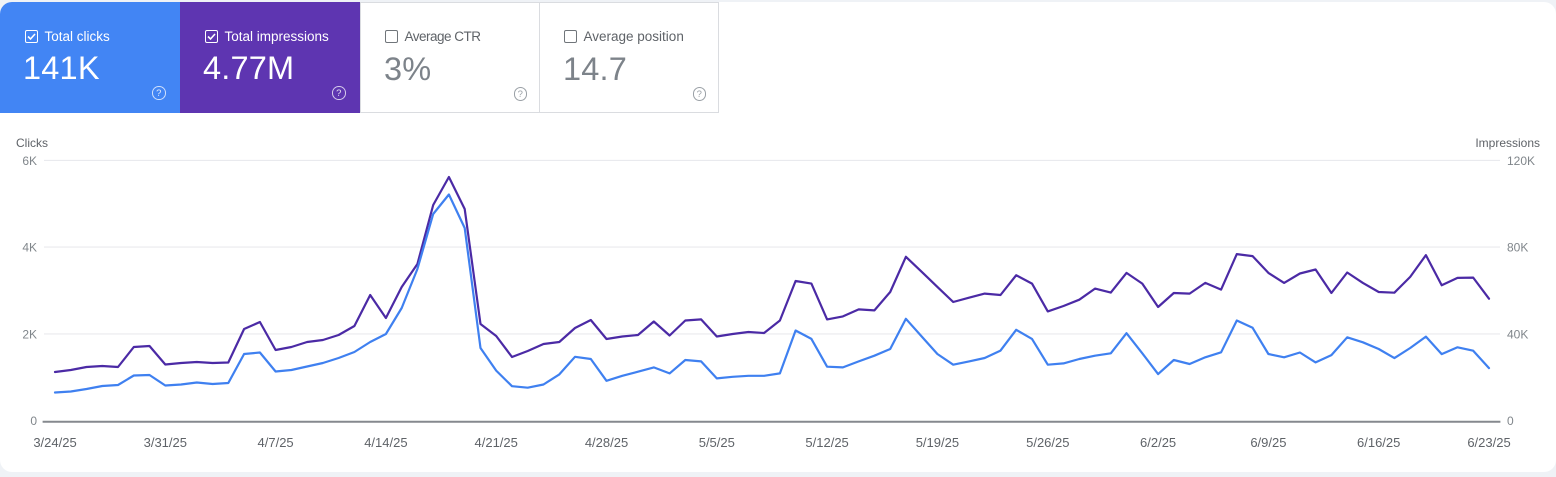  What do you see at coordinates (165, 442) in the screenshot?
I see `svg-text: 3/31/25` at bounding box center [165, 442].